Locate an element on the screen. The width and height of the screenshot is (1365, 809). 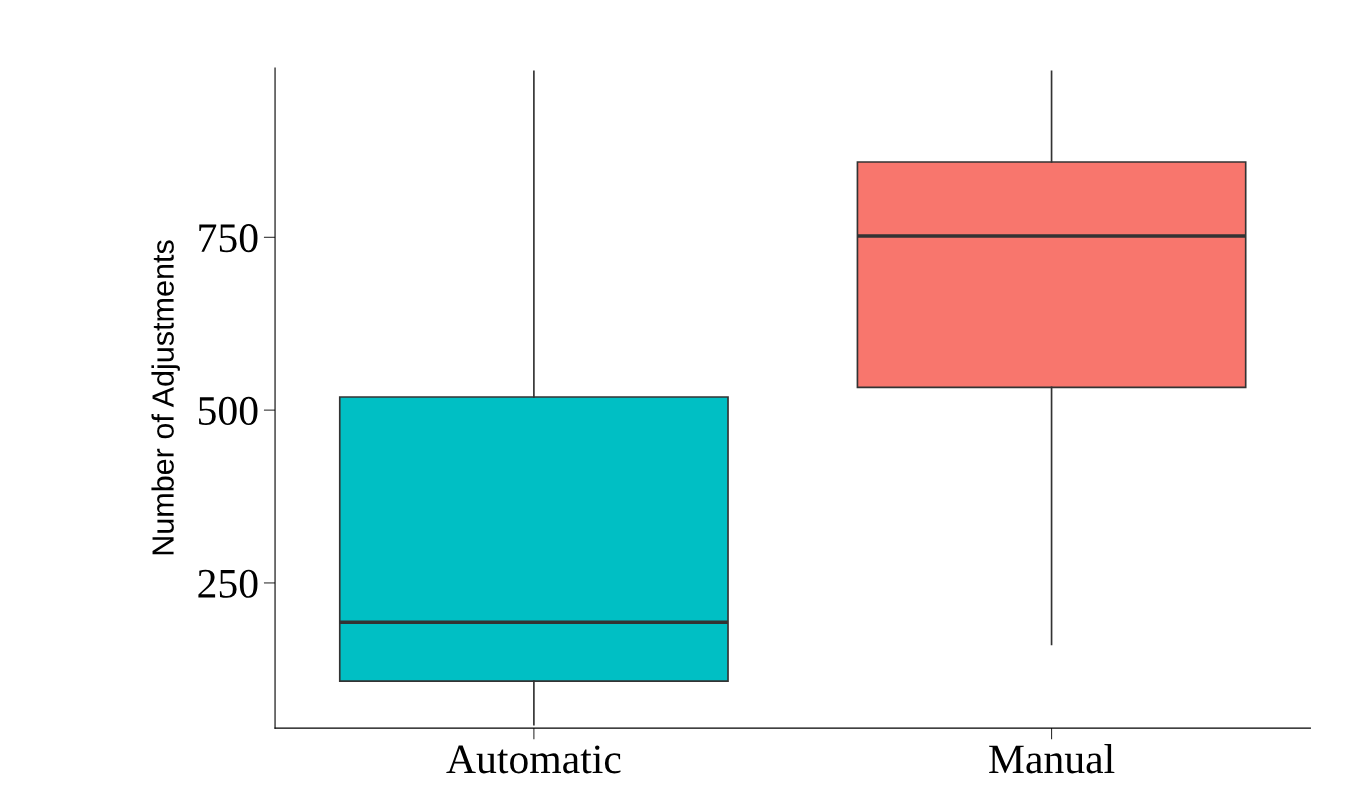
y-tick-label: 750 is located at coordinates (228, 238).